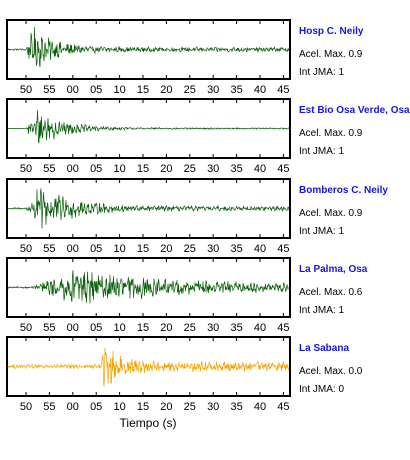 The height and width of the screenshot is (460, 410). What do you see at coordinates (324, 348) in the screenshot?
I see `station-name: La Sabana` at bounding box center [324, 348].